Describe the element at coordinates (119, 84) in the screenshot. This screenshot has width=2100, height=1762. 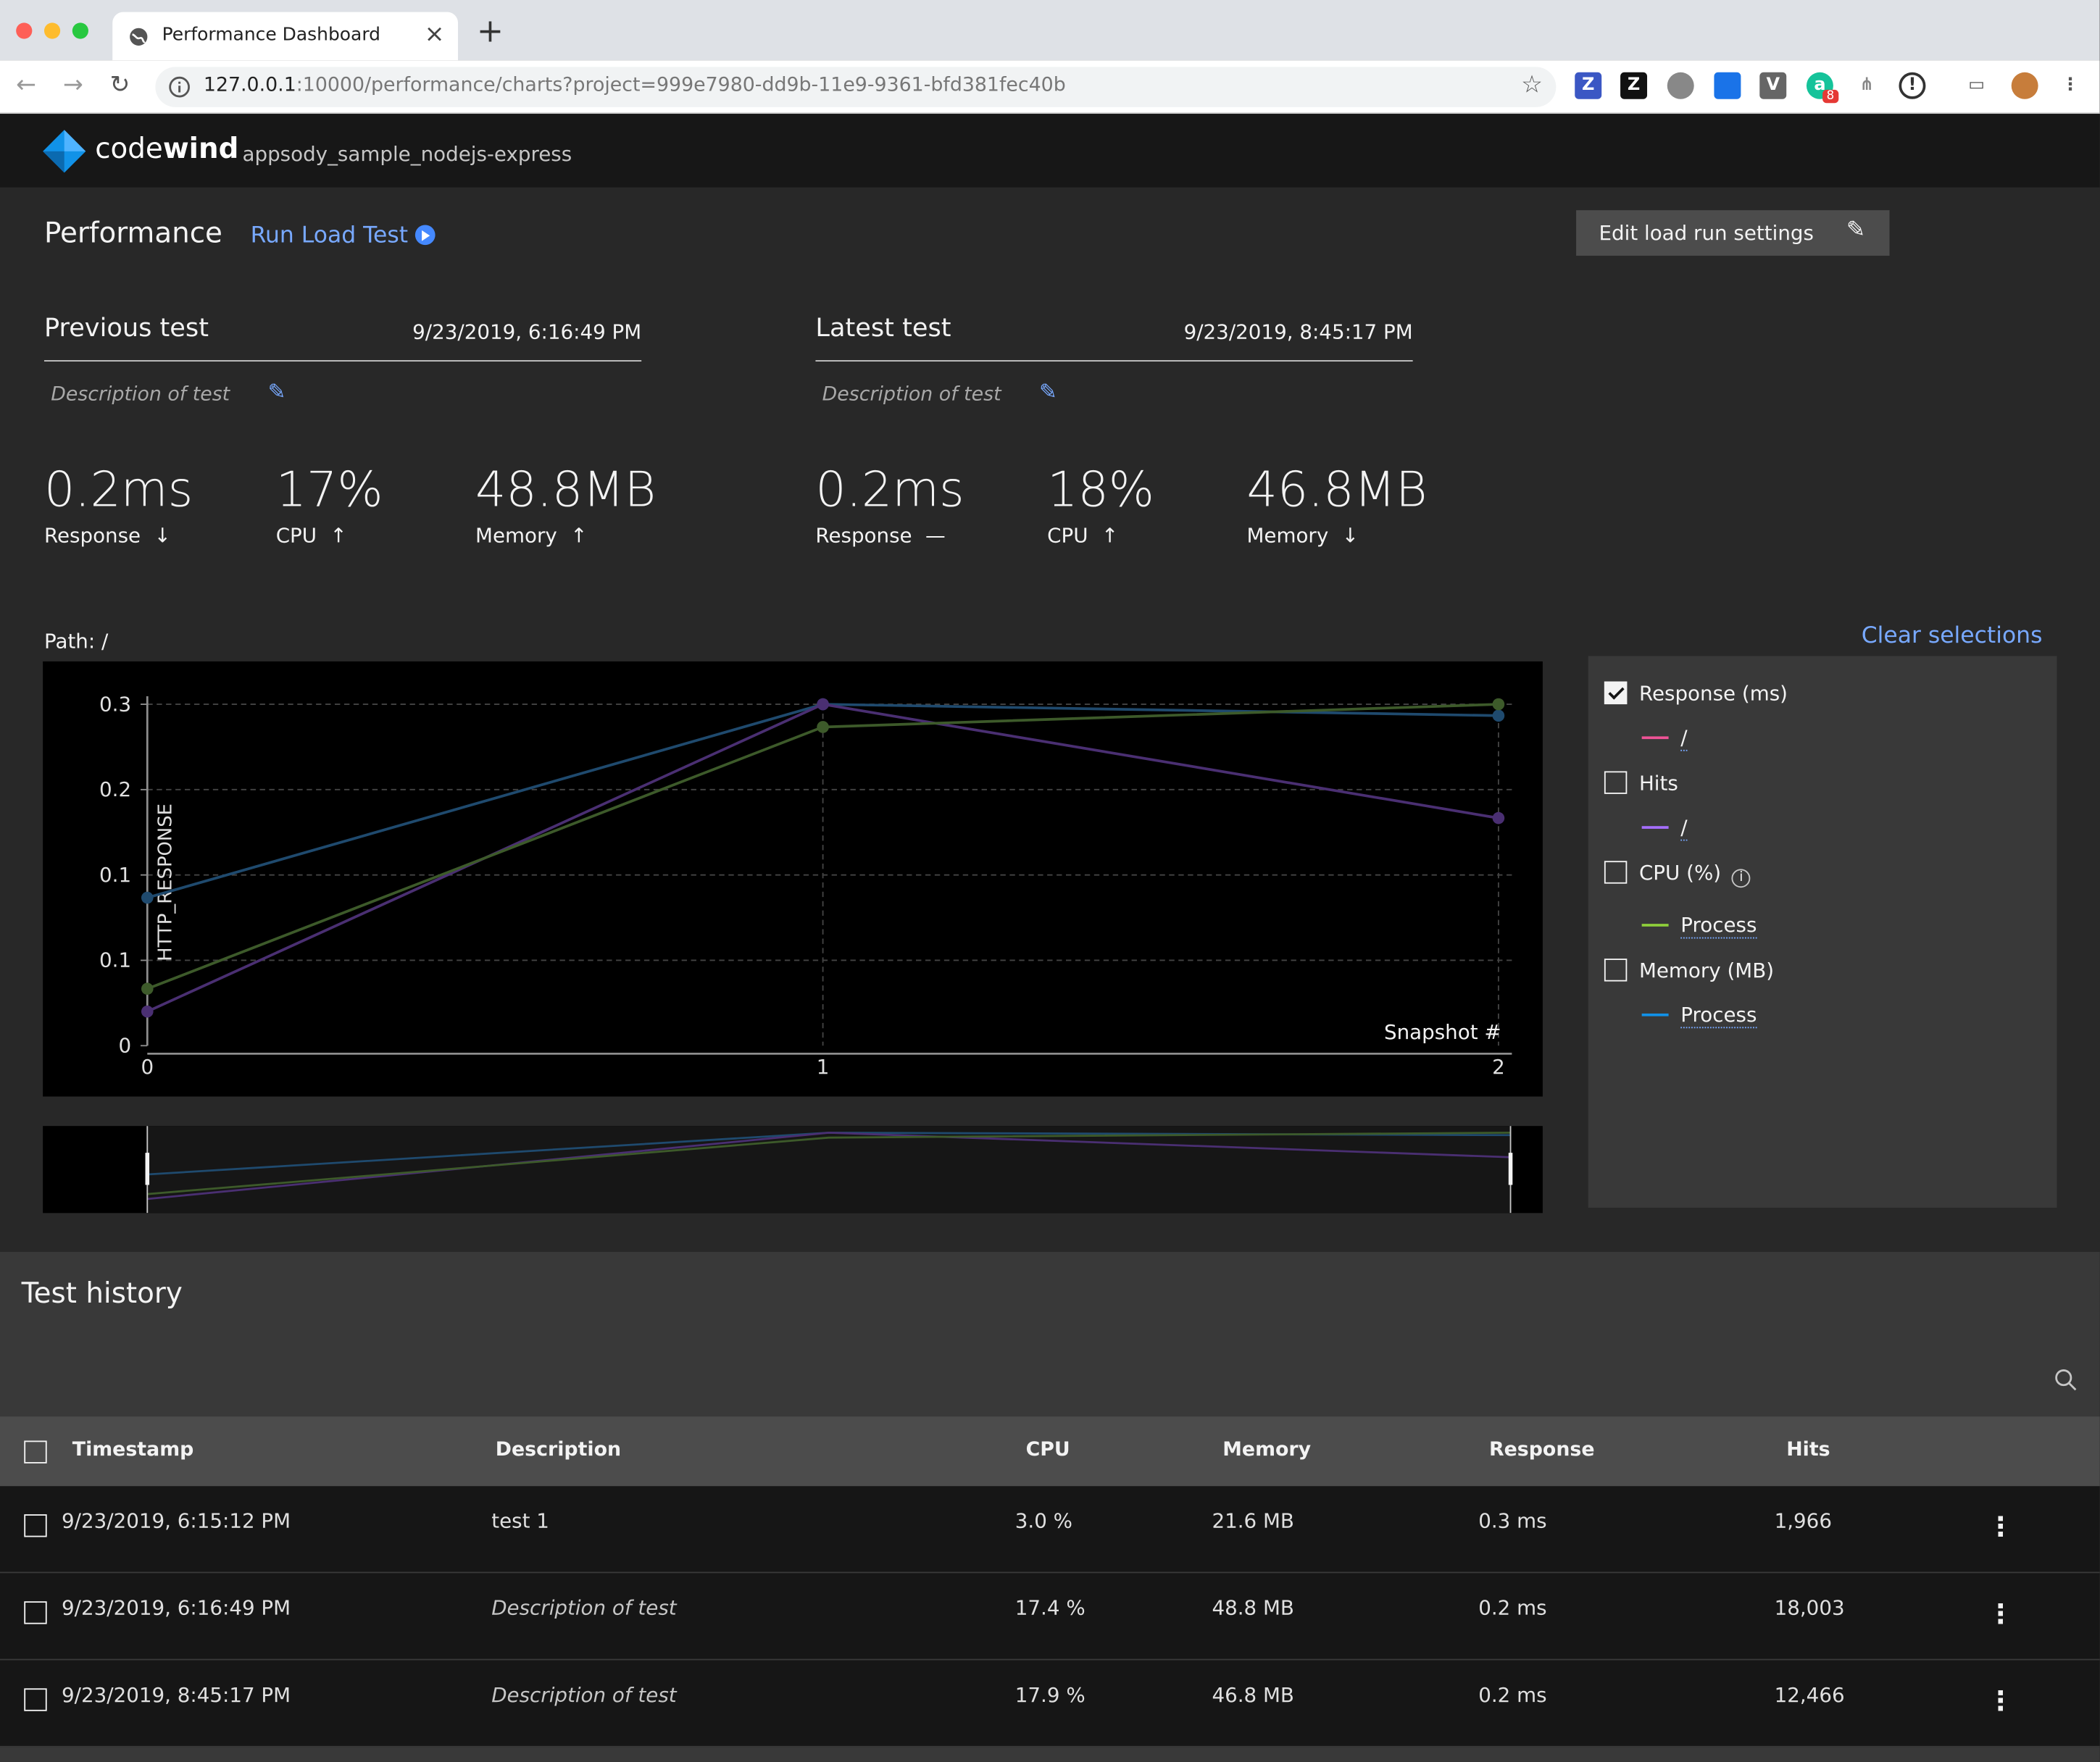
I see `reload-icon: ↻` at that location.